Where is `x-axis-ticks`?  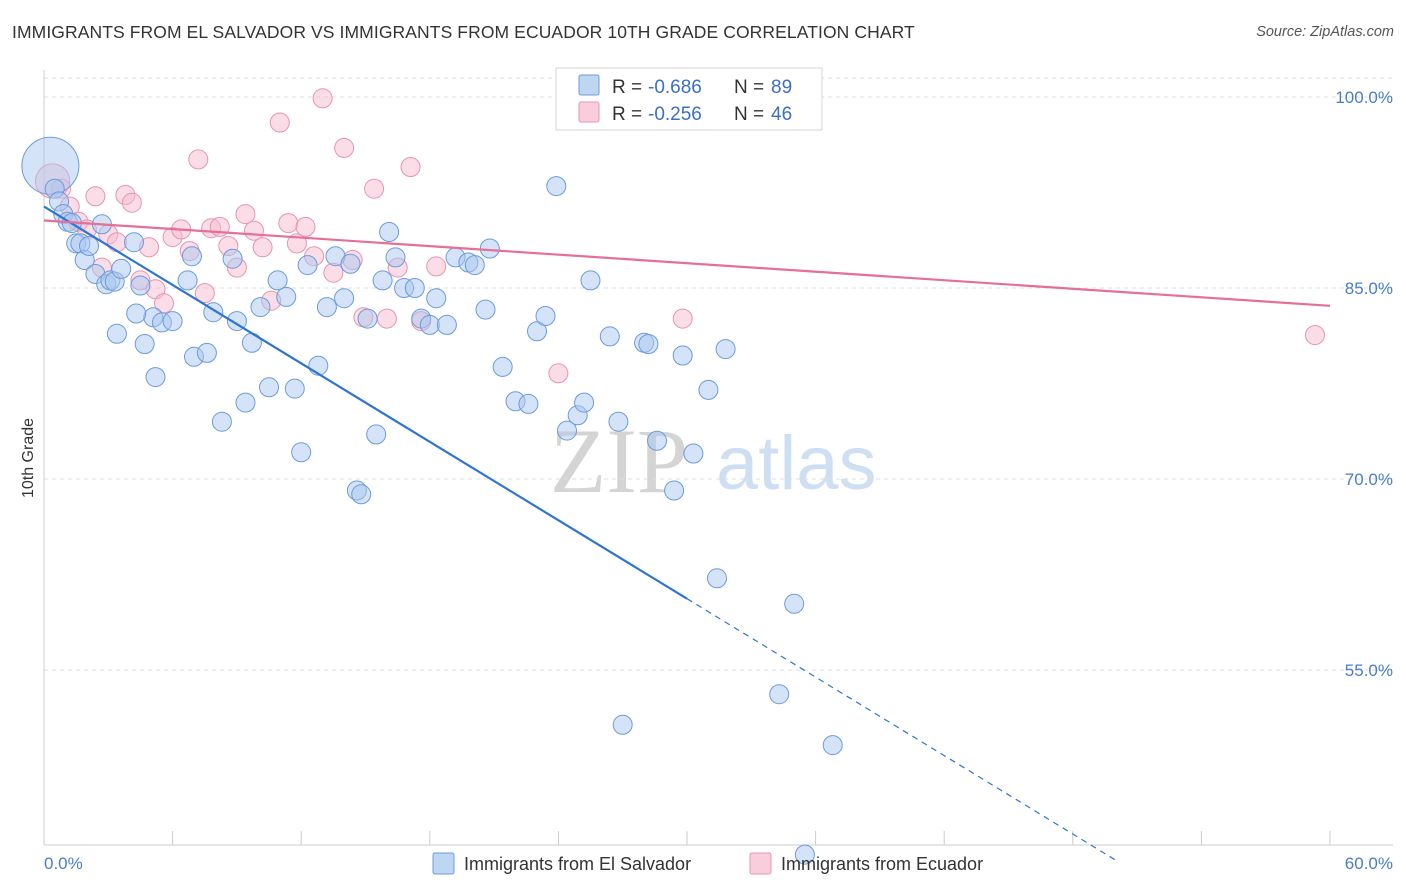 x-axis-ticks is located at coordinates (687, 838).